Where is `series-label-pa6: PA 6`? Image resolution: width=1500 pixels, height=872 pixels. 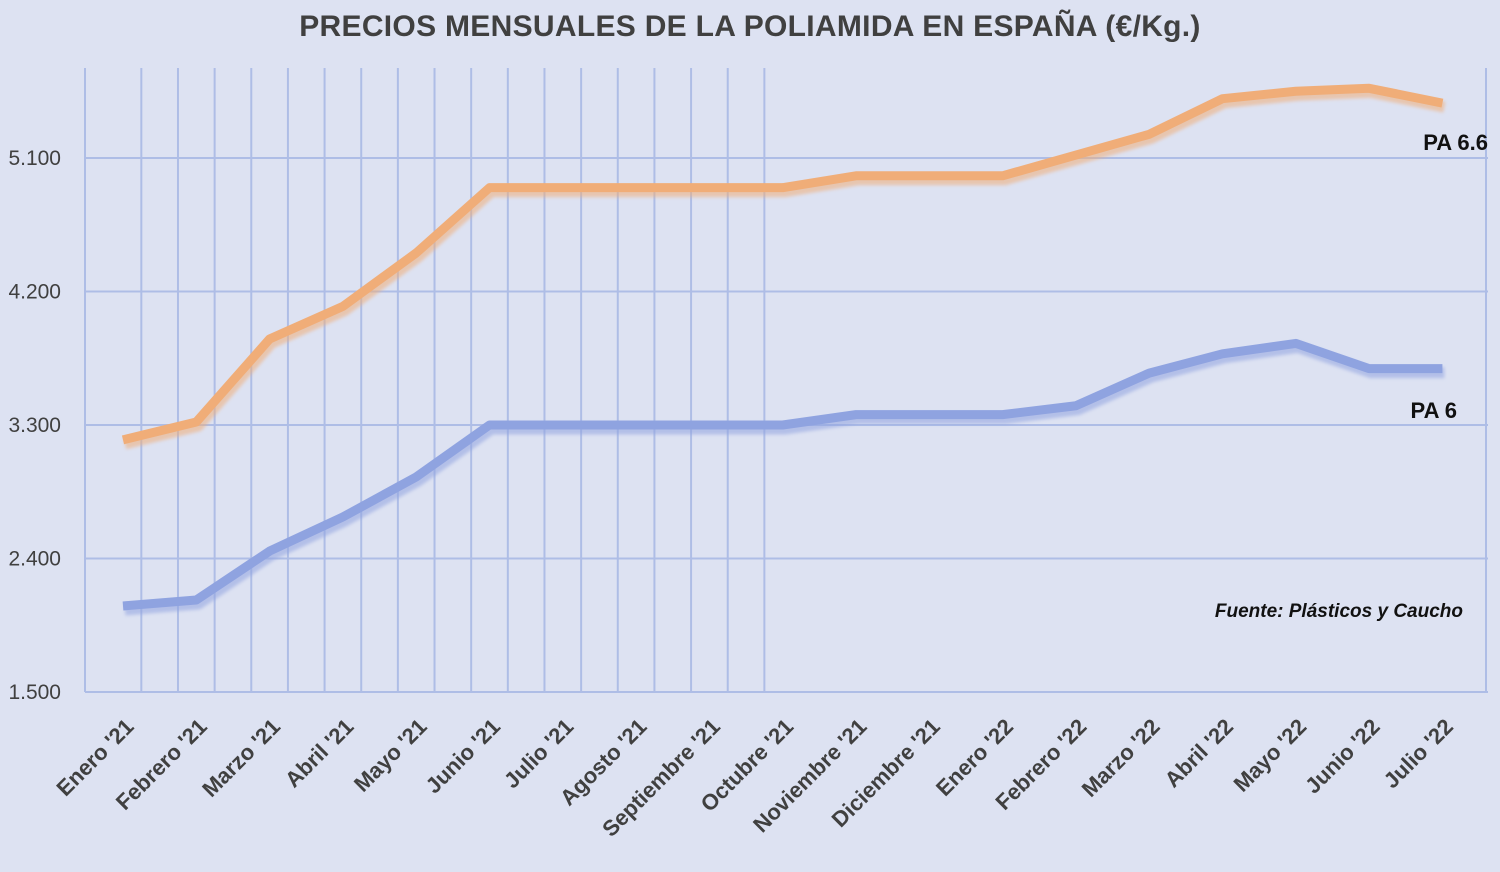
series-label-pa6: PA 6 is located at coordinates (1434, 410).